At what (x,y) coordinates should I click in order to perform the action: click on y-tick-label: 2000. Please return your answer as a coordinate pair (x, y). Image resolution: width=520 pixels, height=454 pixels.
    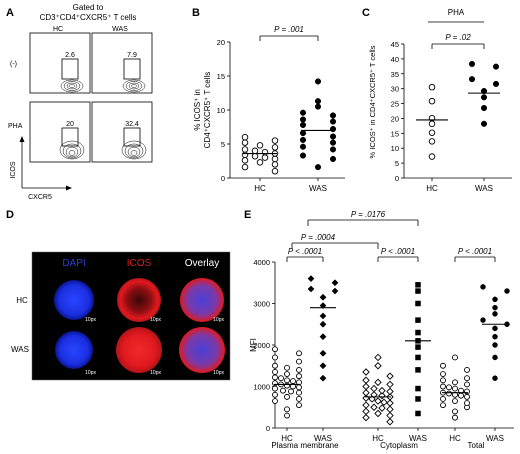
    Looking at the image, I should click on (261, 345).